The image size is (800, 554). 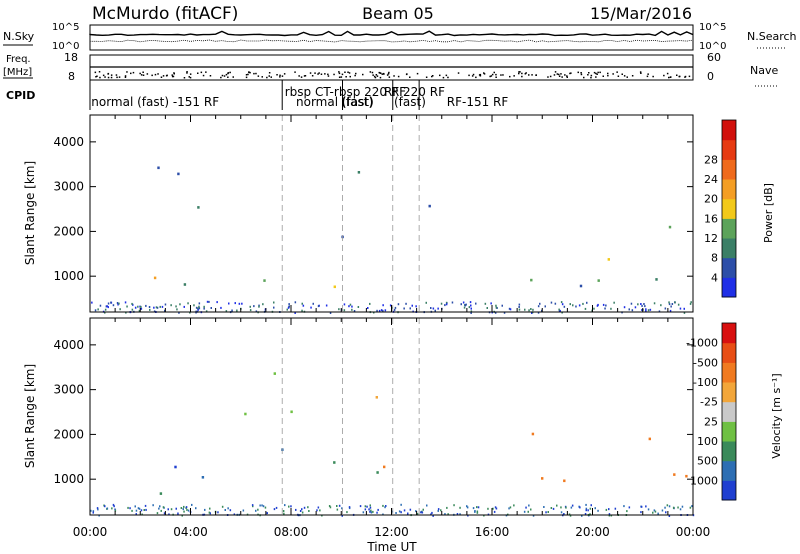 I want to click on nsky-line, so click(x=391, y=33).